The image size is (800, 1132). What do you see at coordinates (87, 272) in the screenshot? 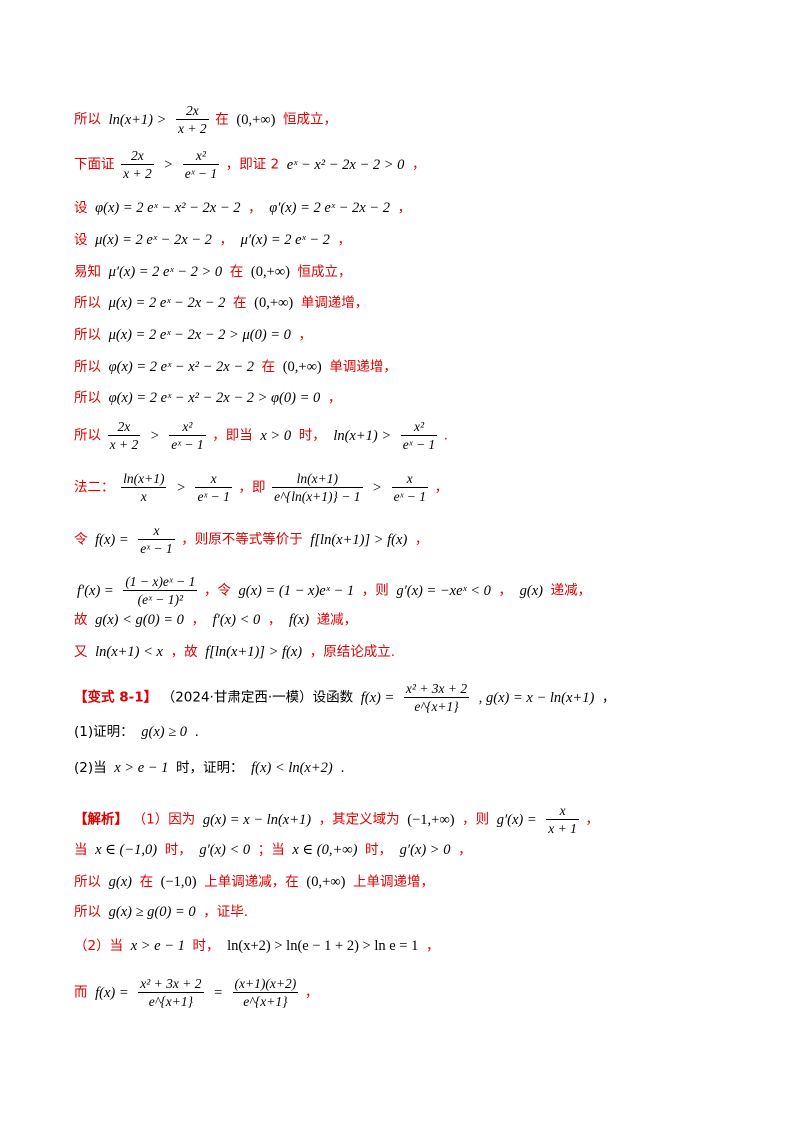
I see `text: 易知` at bounding box center [87, 272].